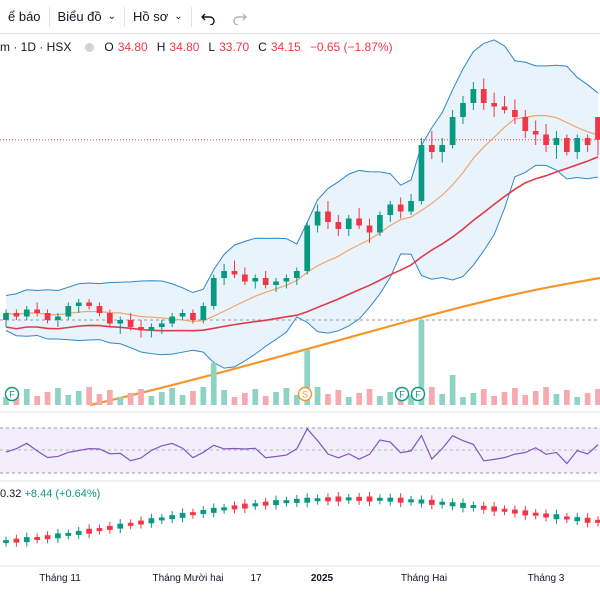 This screenshot has height=600, width=600. I want to click on chart-menu: Biểu đồ ⌄, so click(87, 16).